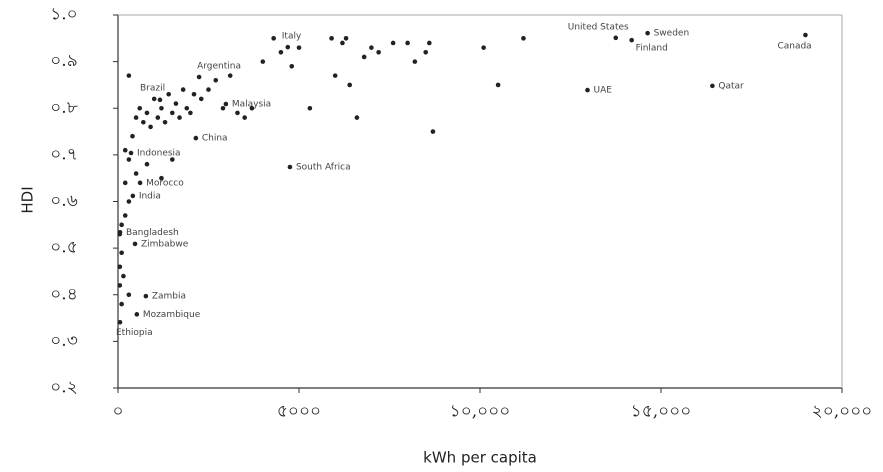 The image size is (883, 472). Describe the element at coordinates (652, 49) in the screenshot. I see `point-label: Finland` at that location.